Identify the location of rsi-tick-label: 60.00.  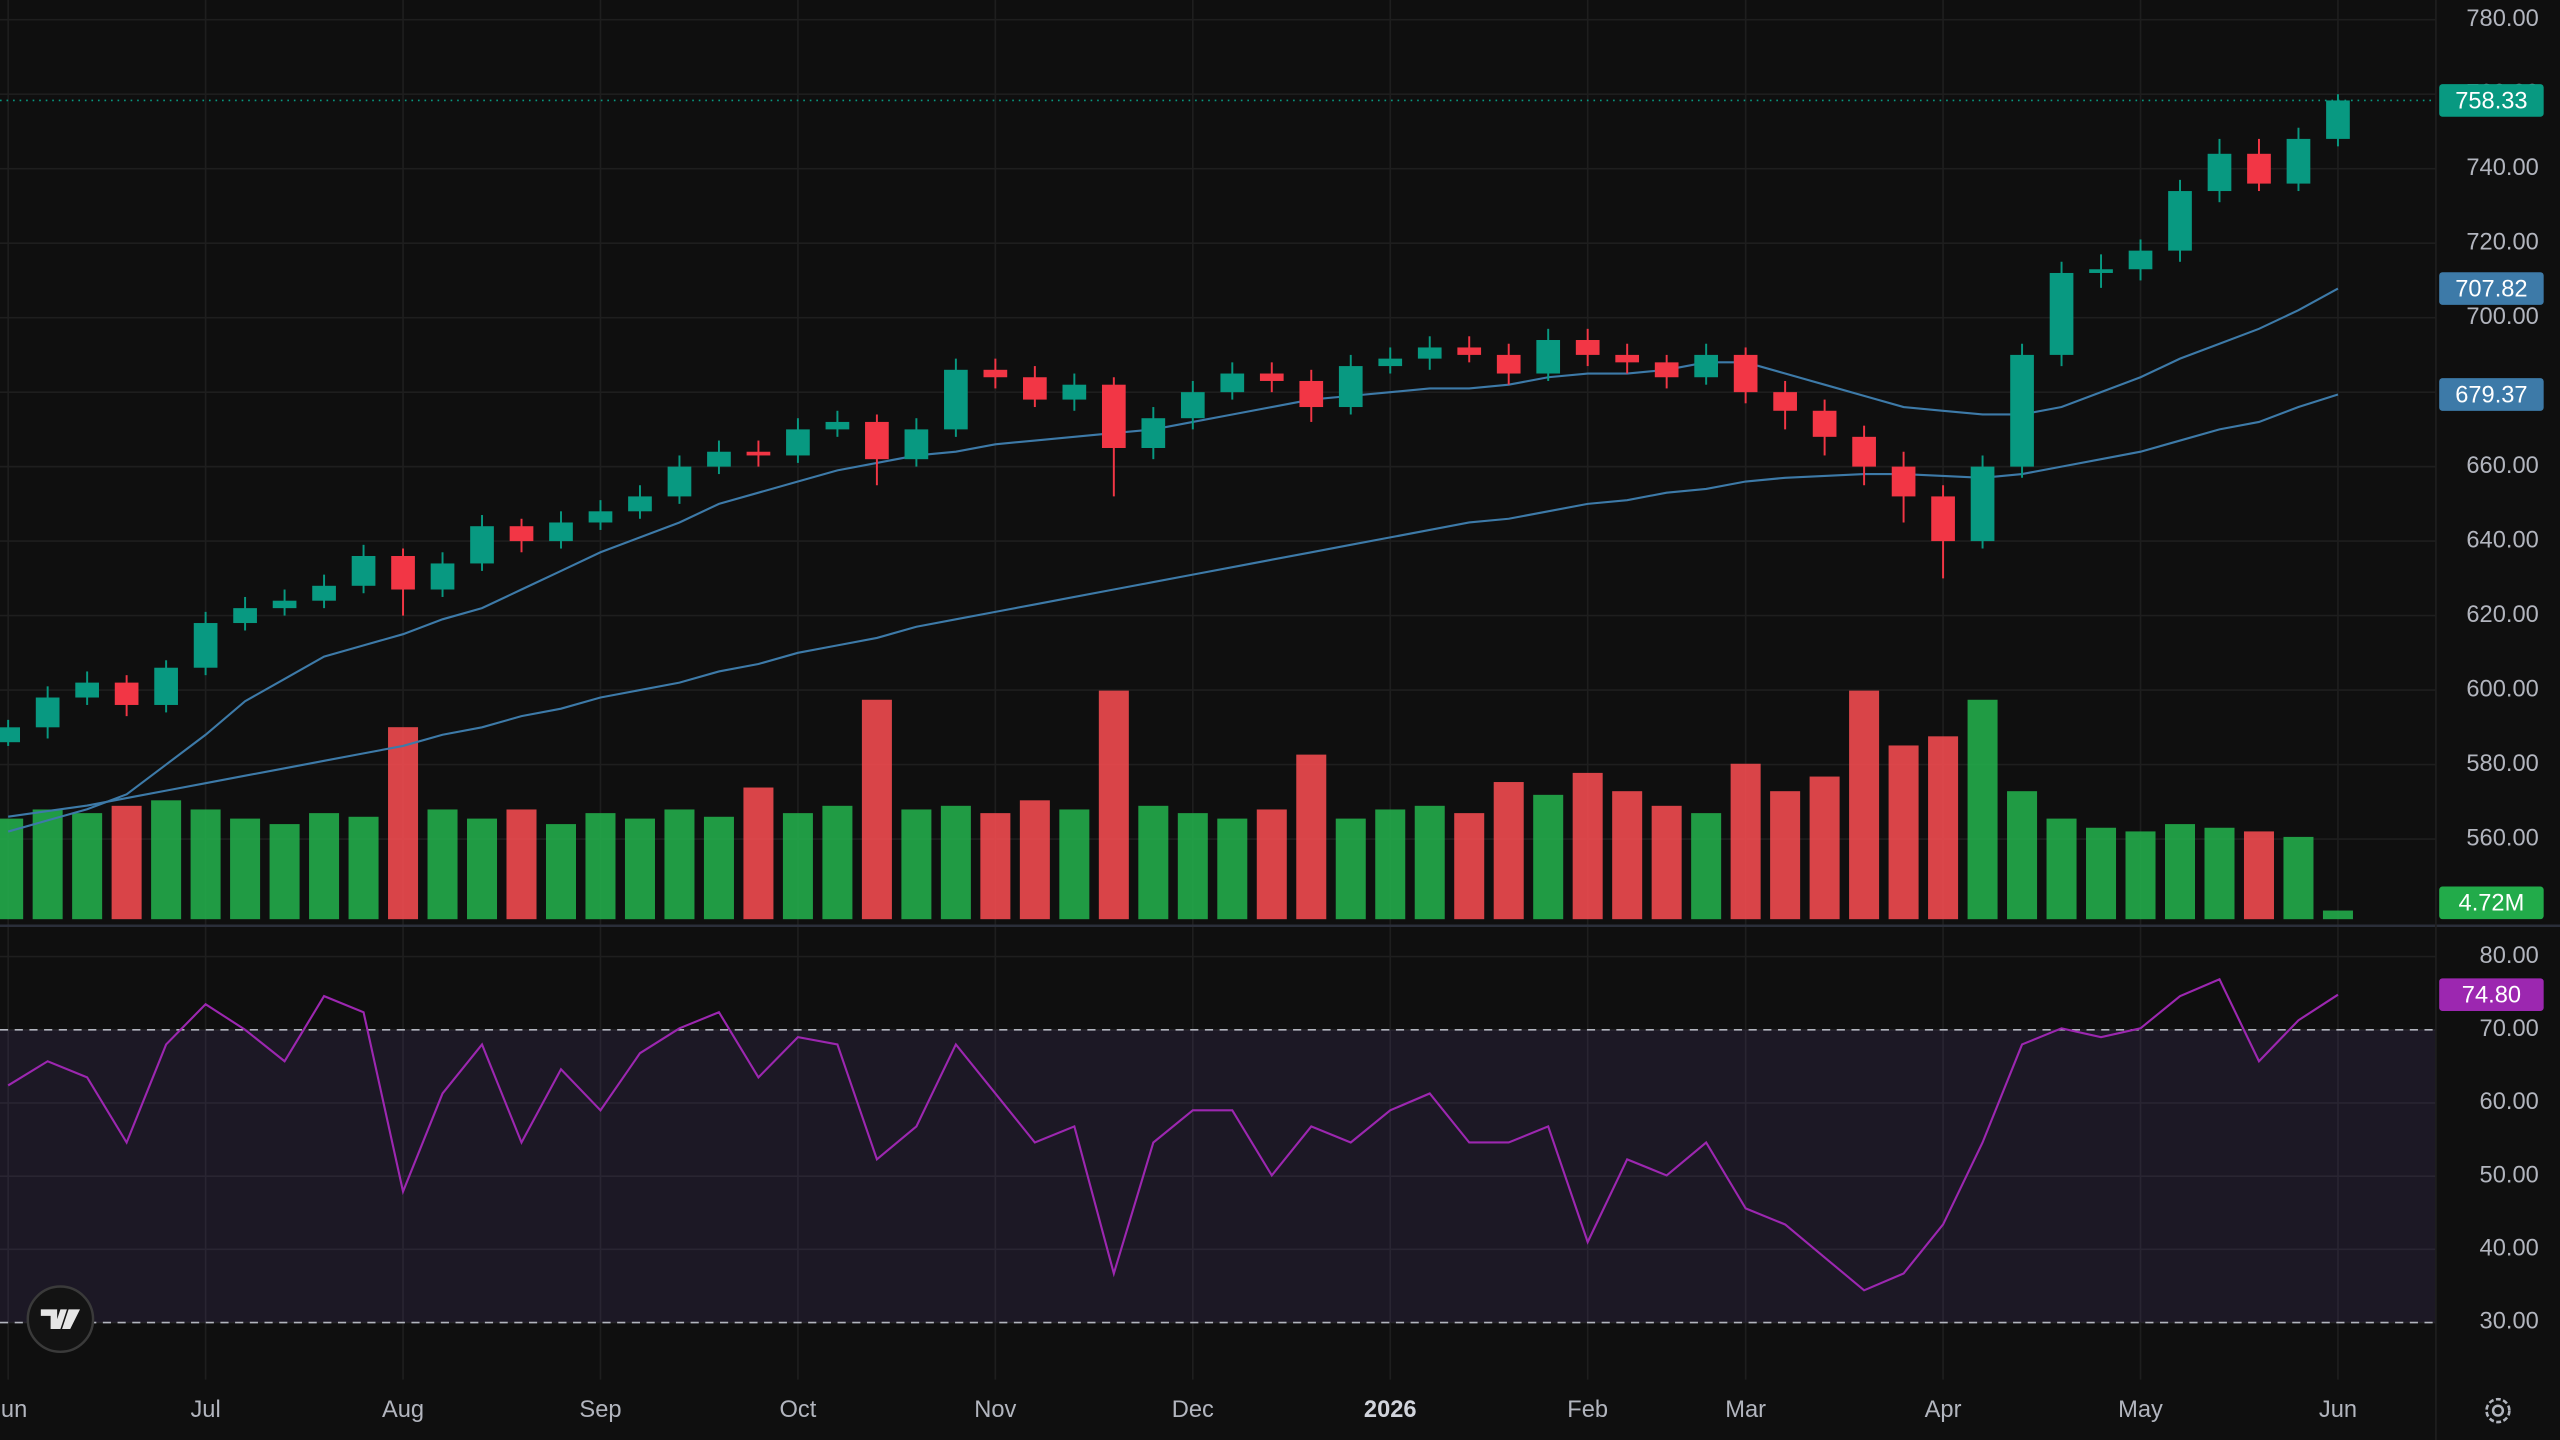
(2509, 1102).